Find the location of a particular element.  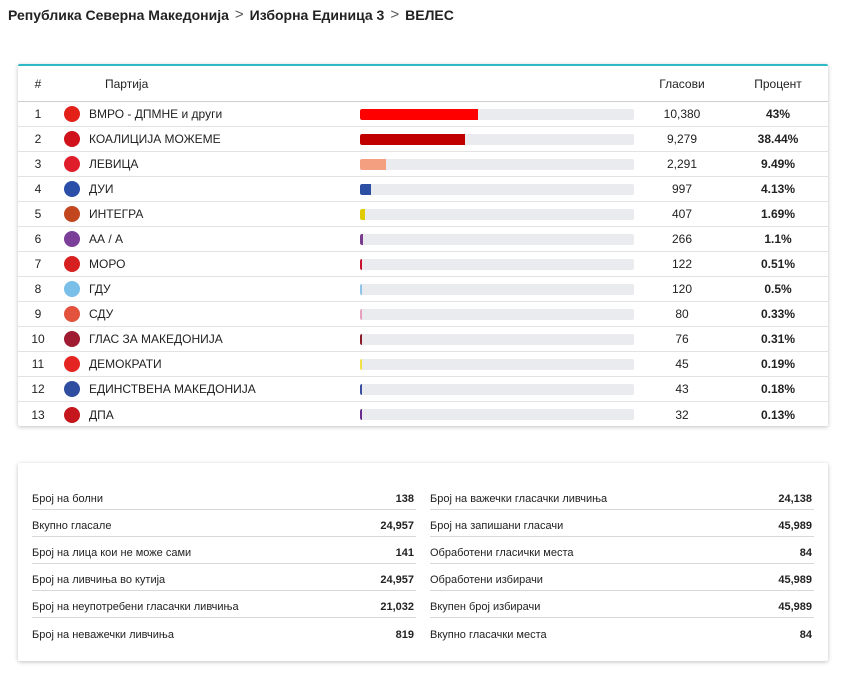

table-row: 11 ДЕМОКРАТИ 45 0.19% is located at coordinates (423, 364).